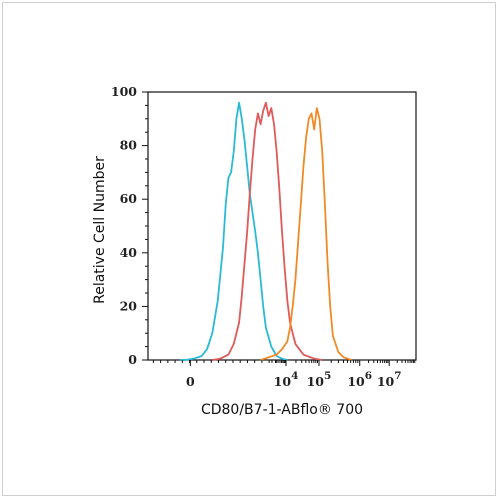 This screenshot has width=500, height=500. I want to click on x-tick-exponent: 4, so click(294, 376).